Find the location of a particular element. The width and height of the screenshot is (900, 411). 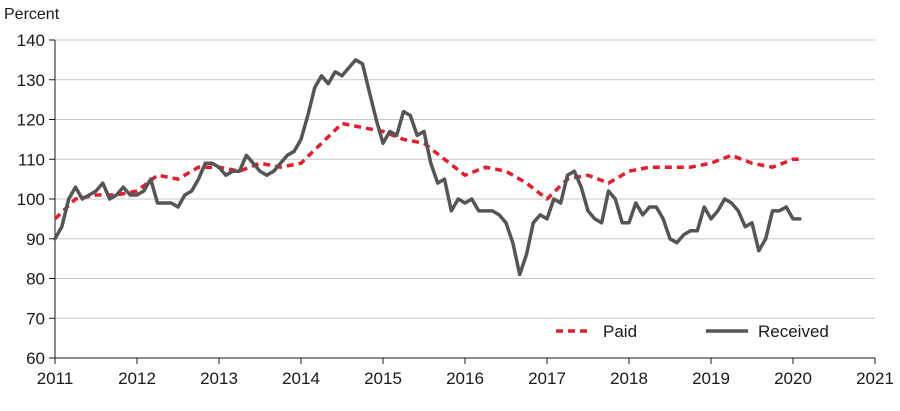

y-tick-label-100: 100 is located at coordinates (31, 199).